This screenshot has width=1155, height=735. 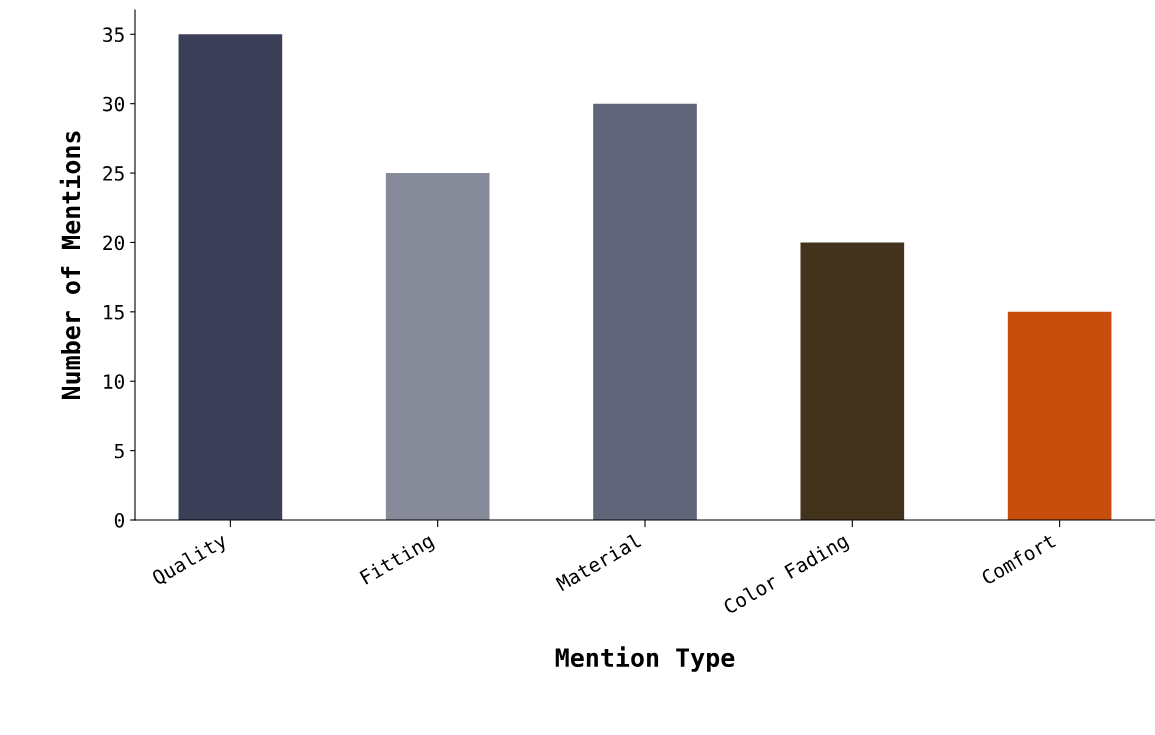 I want to click on y-tick-label: 20, so click(x=114, y=243).